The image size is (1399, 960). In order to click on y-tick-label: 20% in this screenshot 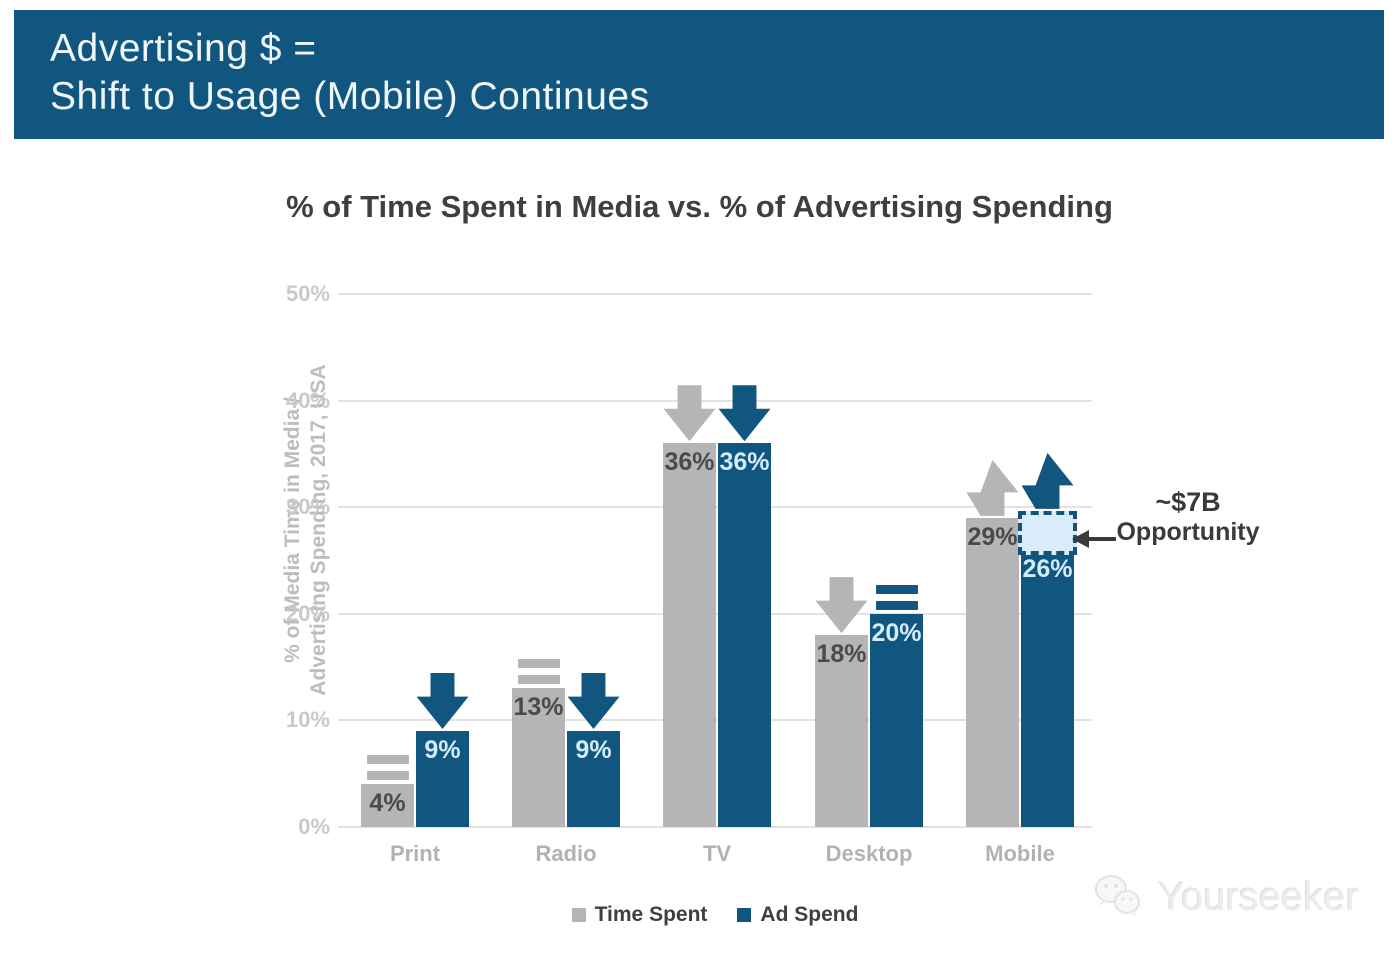, I will do `click(307, 613)`.